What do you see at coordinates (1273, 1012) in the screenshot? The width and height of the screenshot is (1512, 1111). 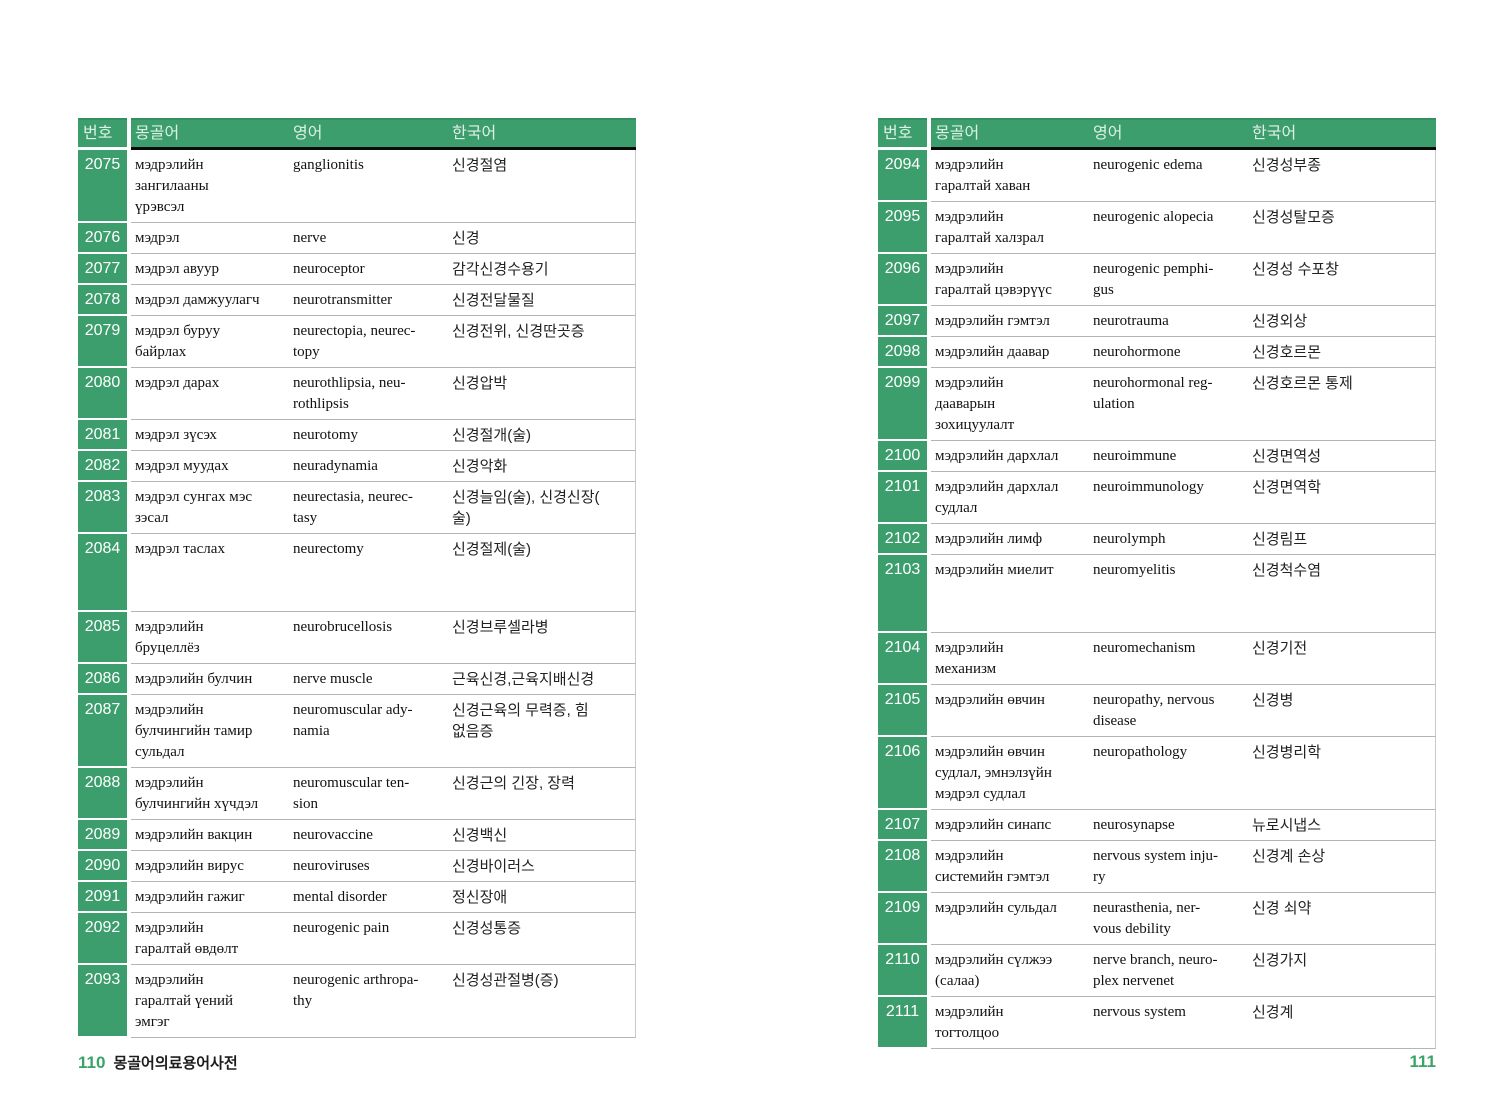 I see `korean-cell: 신경계` at bounding box center [1273, 1012].